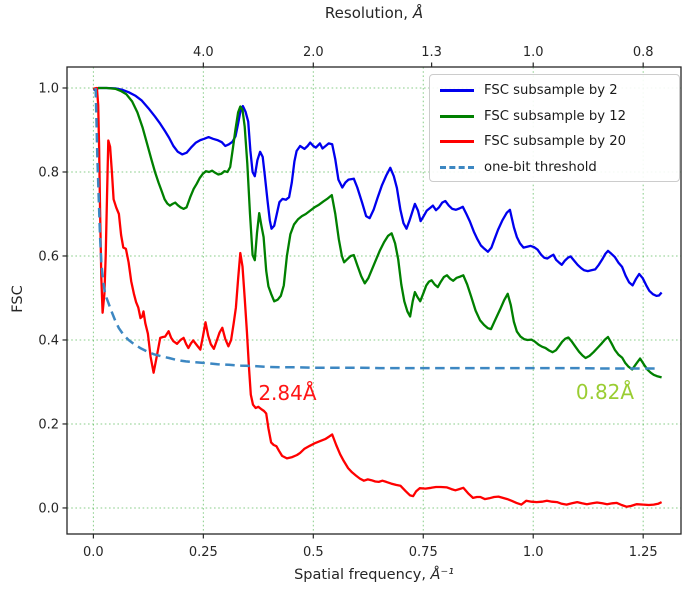 This screenshot has height=595, width=695. What do you see at coordinates (93, 552) in the screenshot?
I see `x-tick-label: 0.0` at bounding box center [93, 552].